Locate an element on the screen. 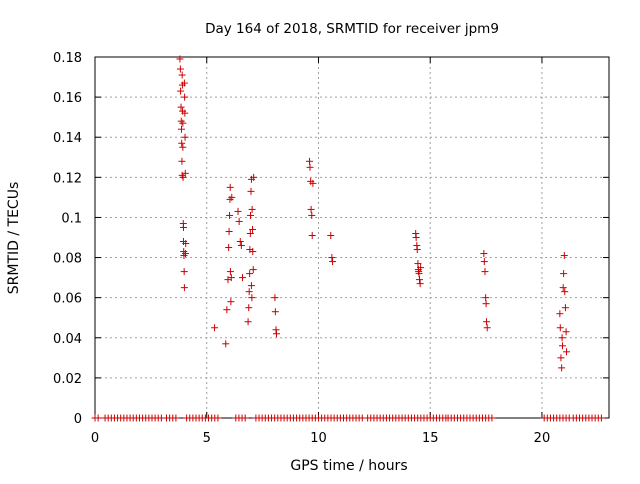 Image resolution: width=640 pixels, height=484 pixels. y-tick-label: 0.14 is located at coordinates (67, 138).